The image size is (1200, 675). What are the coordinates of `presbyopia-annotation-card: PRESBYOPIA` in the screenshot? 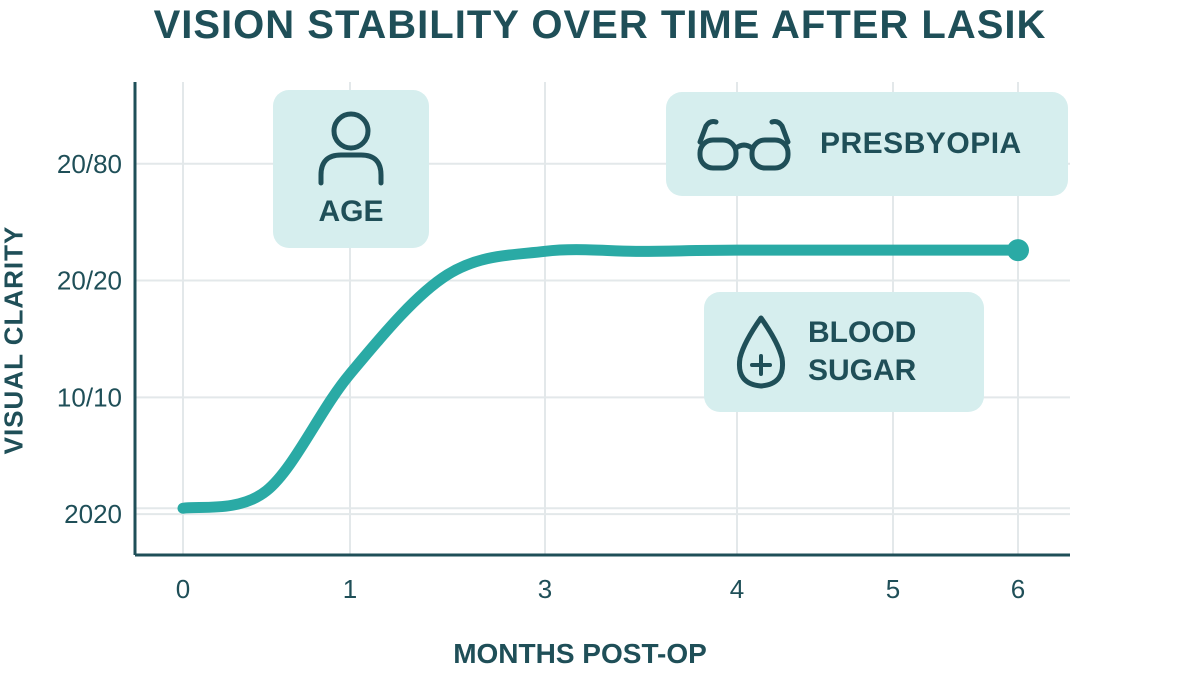 It's located at (867, 144).